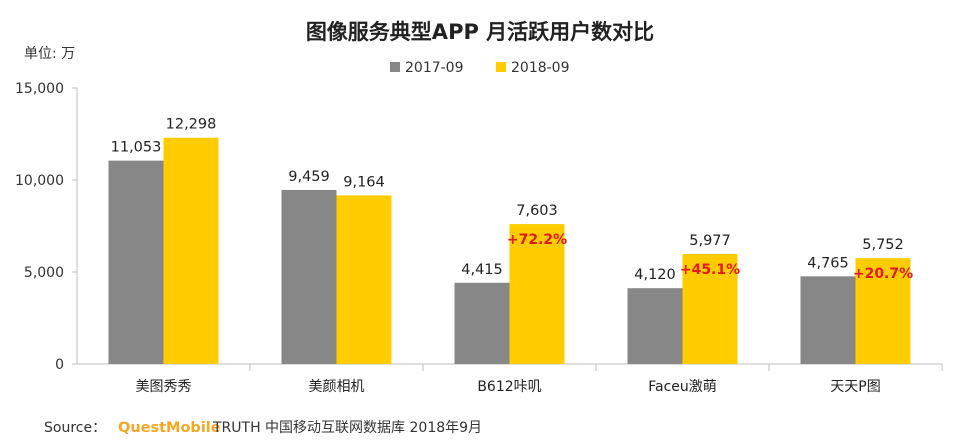 The height and width of the screenshot is (448, 960). I want to click on y-tick-label: 5,000, so click(44, 273).